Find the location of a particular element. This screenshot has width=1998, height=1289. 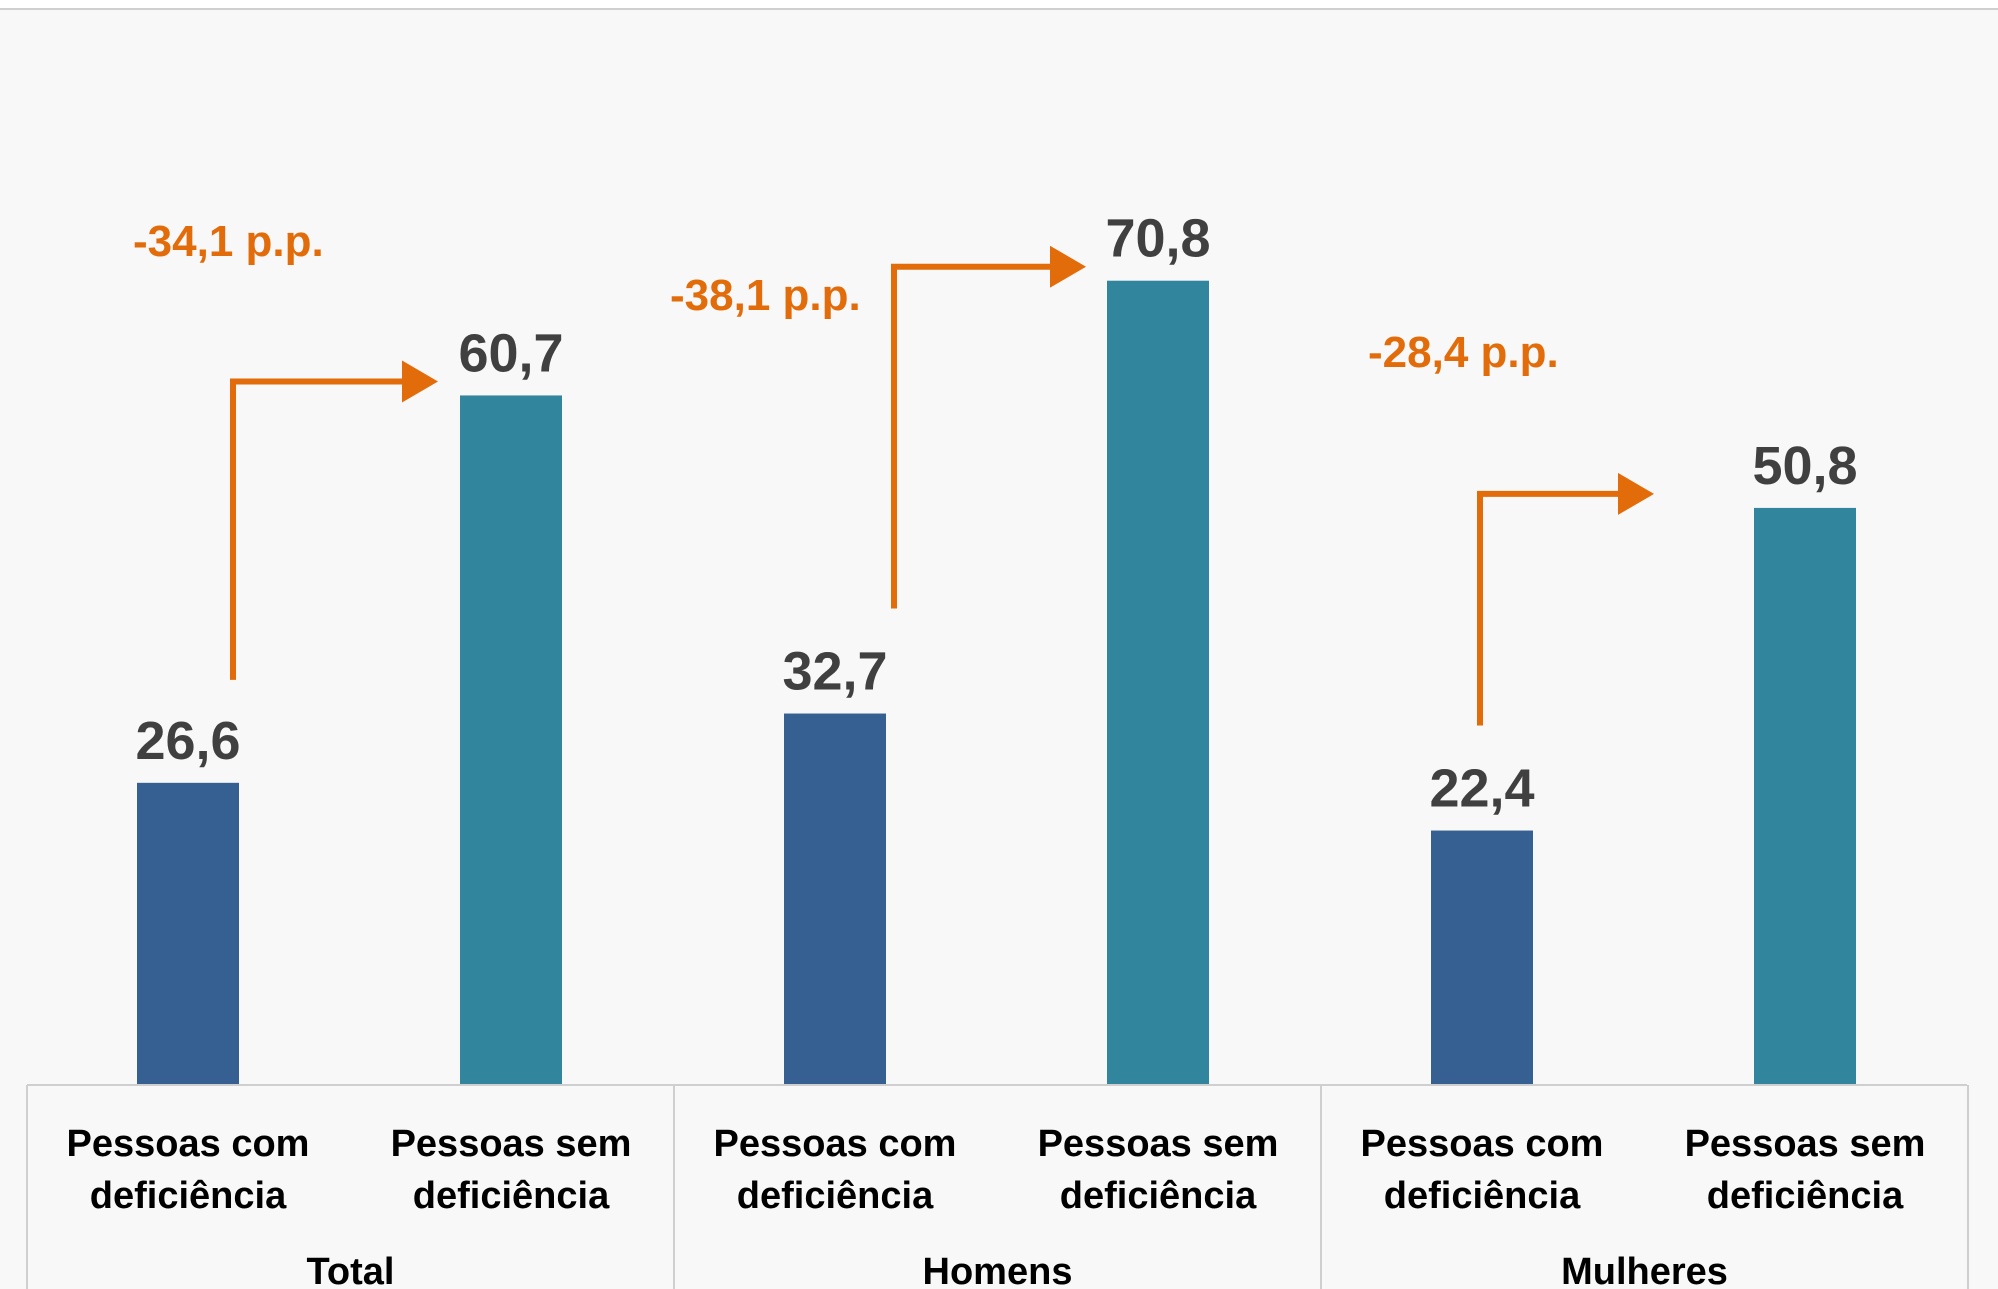

category-label-mulheres-sem-line2: deficiência is located at coordinates (1805, 1196).